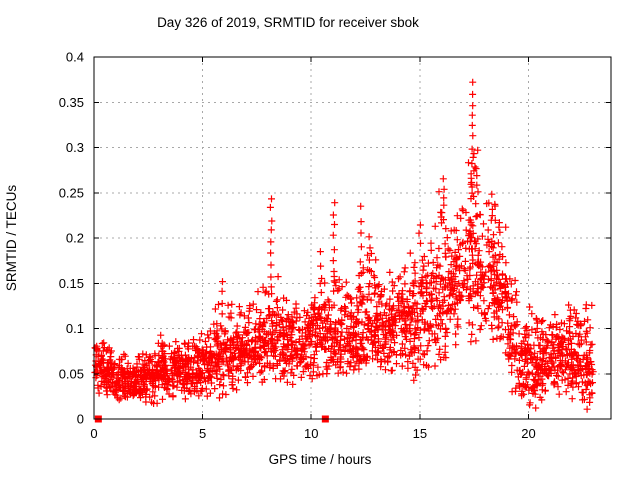 This screenshot has width=640, height=480. I want to click on x-tick-label: 15, so click(420, 433).